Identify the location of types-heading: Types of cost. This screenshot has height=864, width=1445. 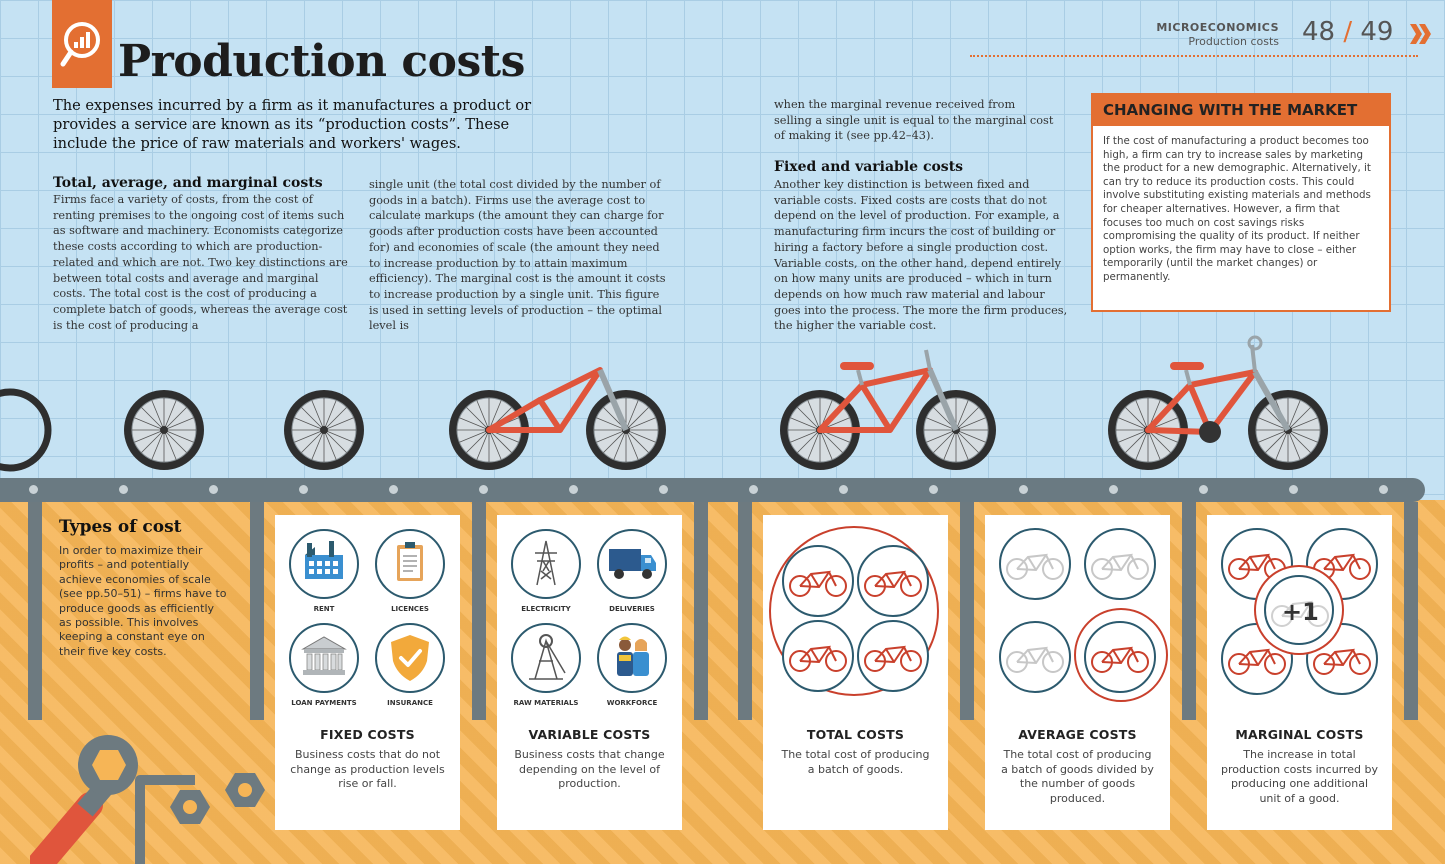
(120, 527).